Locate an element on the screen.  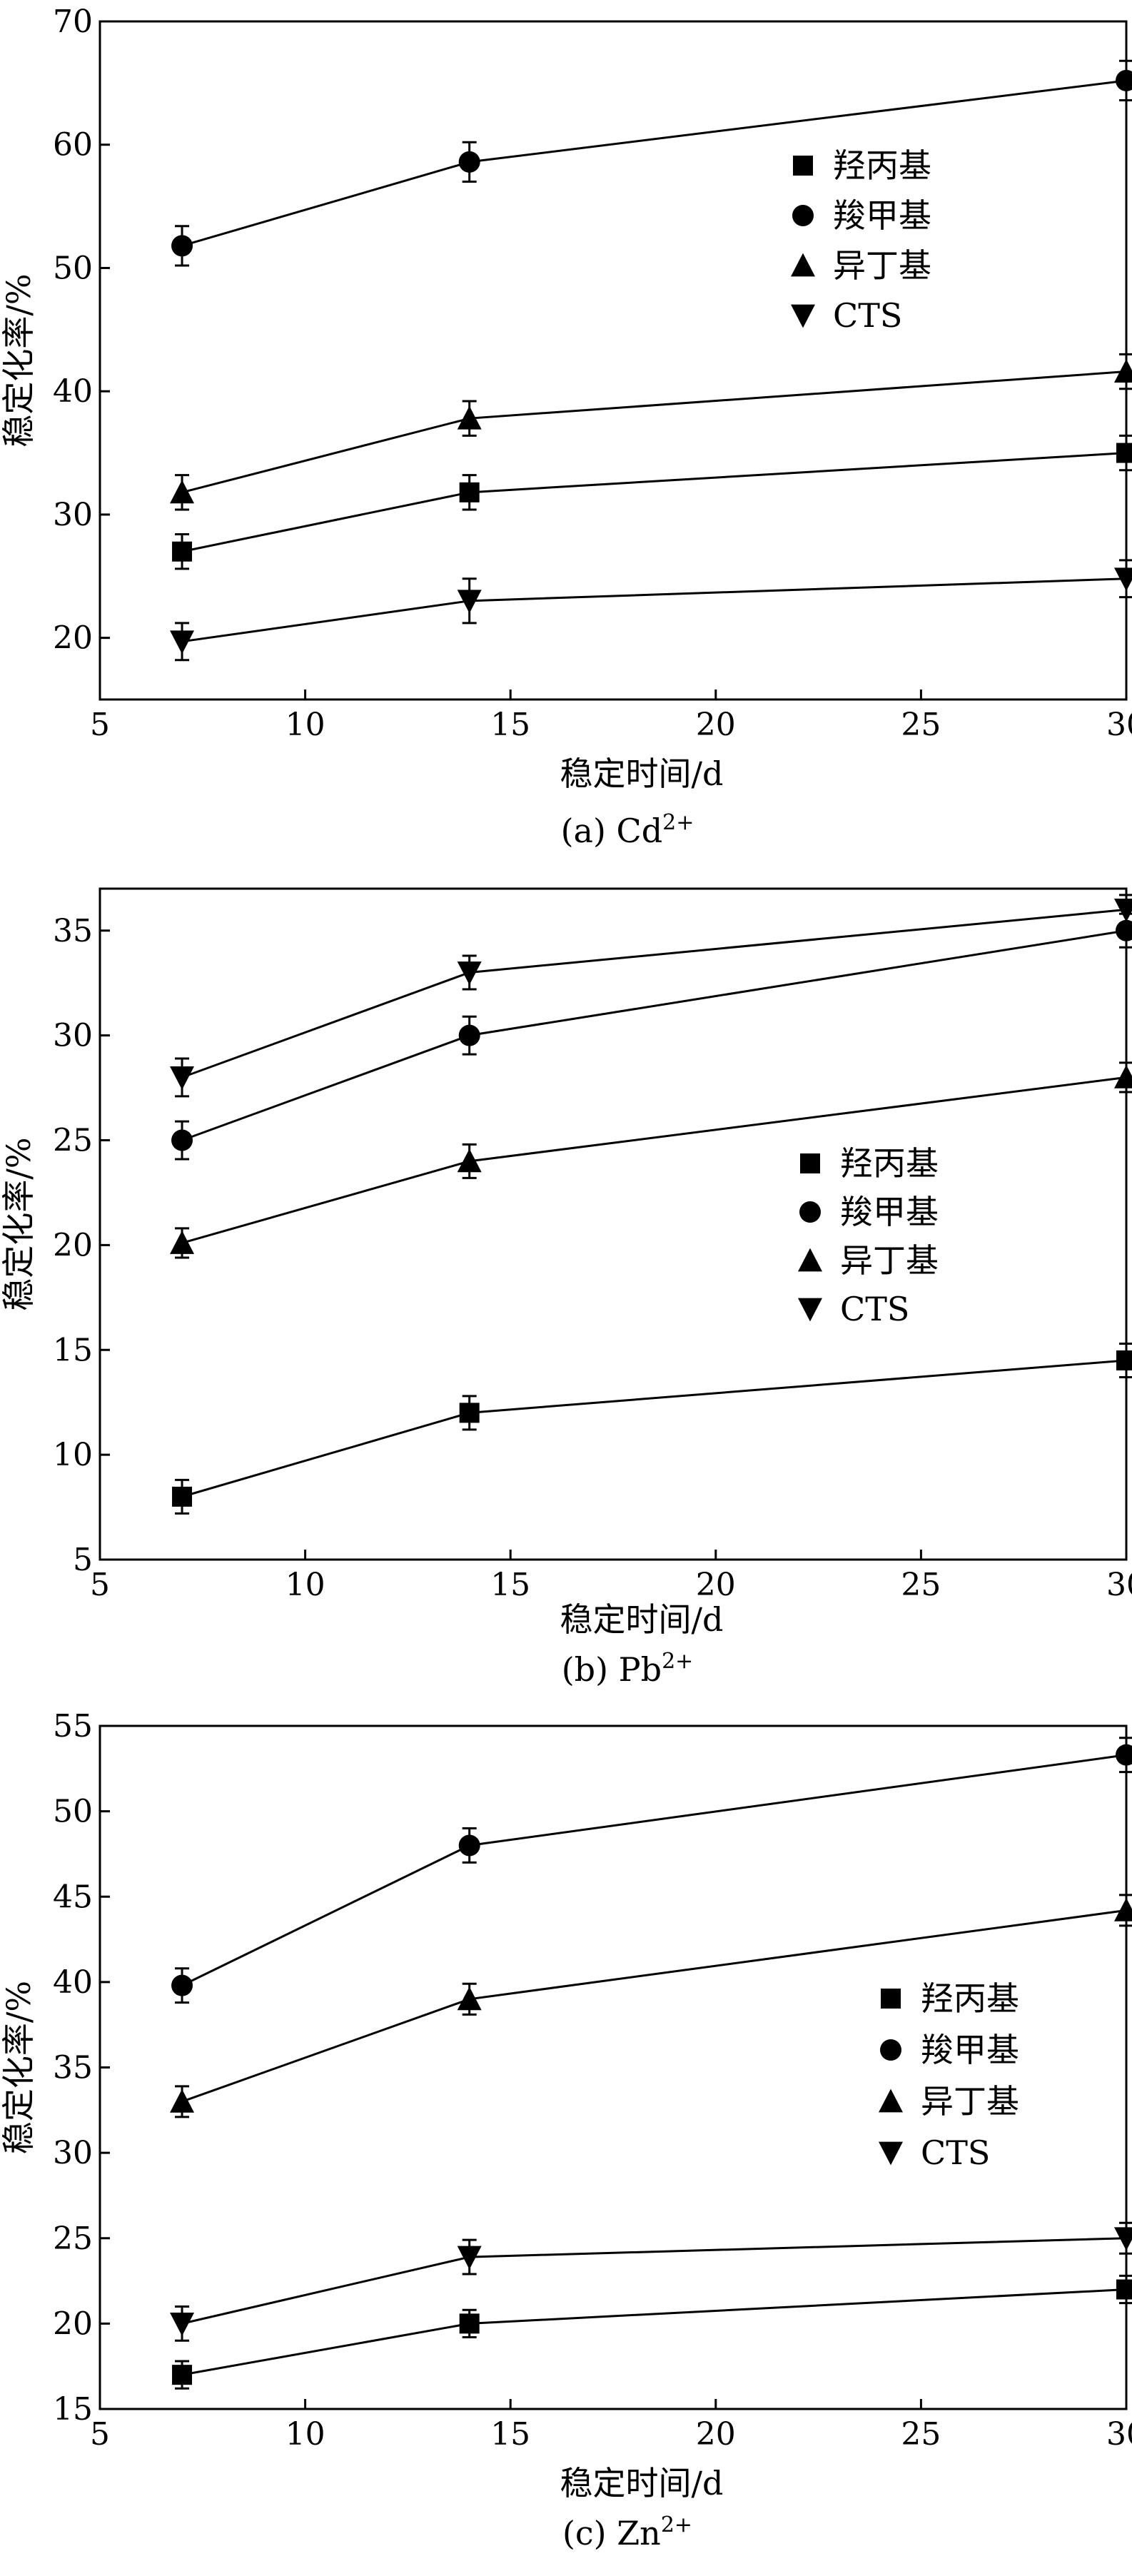
y-tick-label: 35 is located at coordinates (73, 931).